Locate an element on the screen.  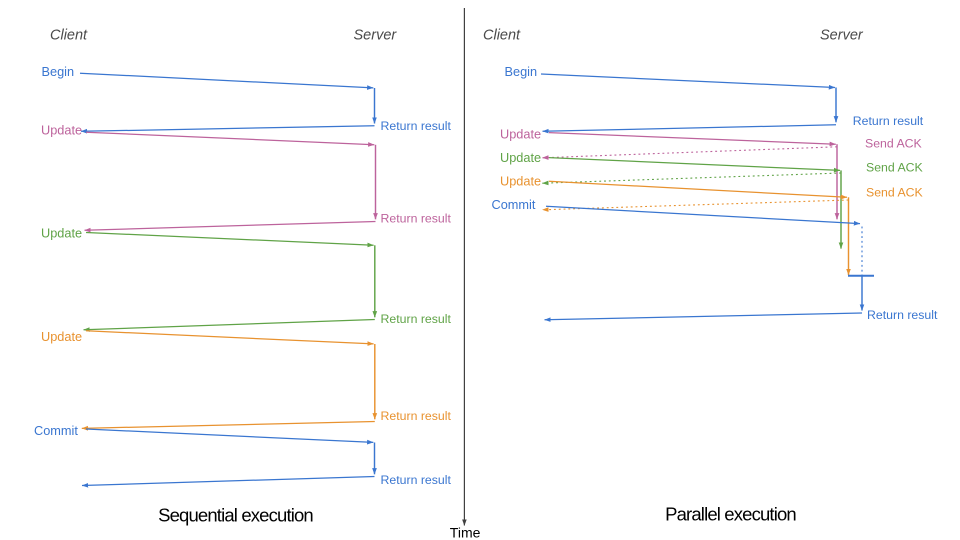
svg-text: Parallel execution is located at coordinates (730, 514).